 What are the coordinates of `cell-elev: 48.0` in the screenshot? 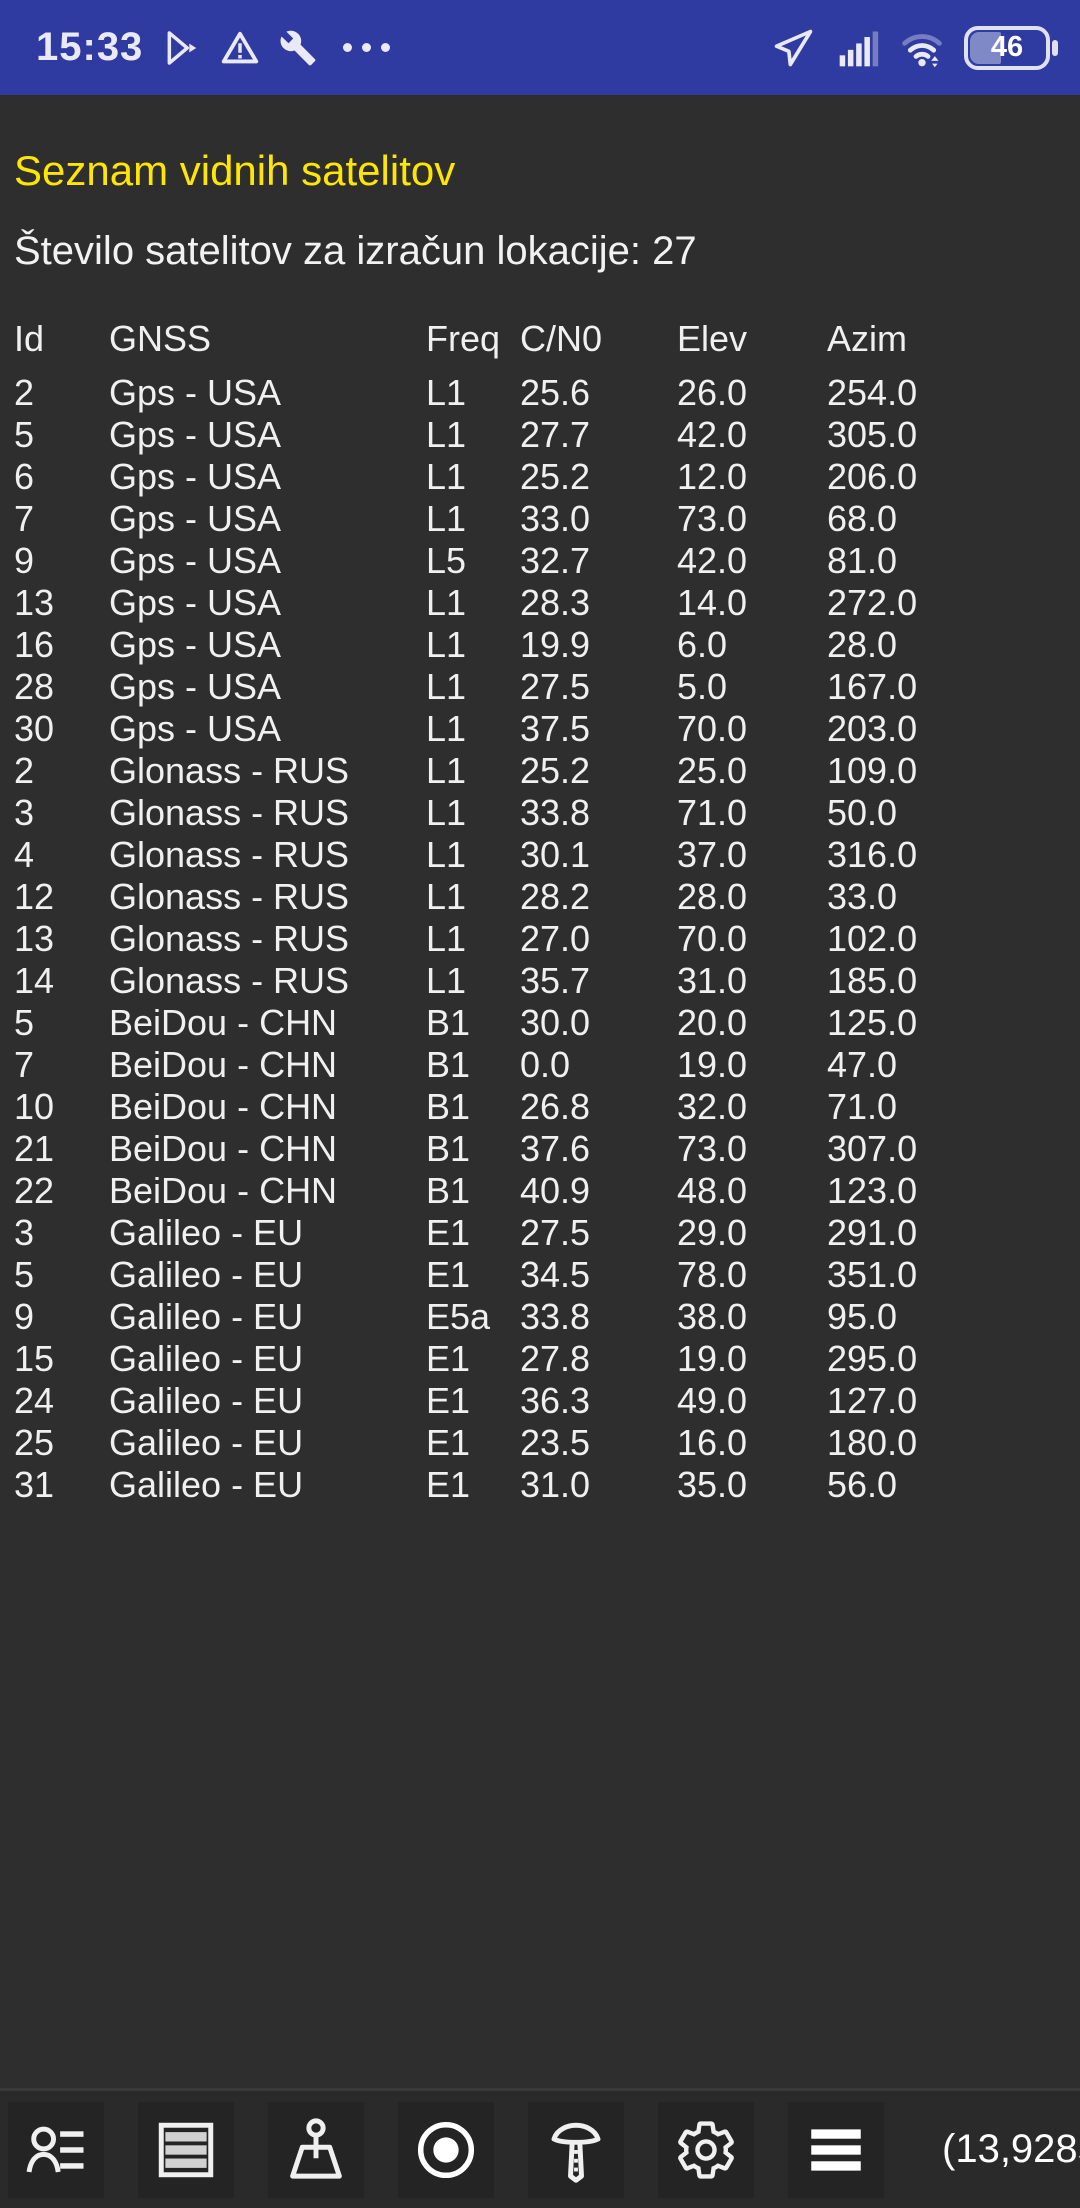 It's located at (712, 1190).